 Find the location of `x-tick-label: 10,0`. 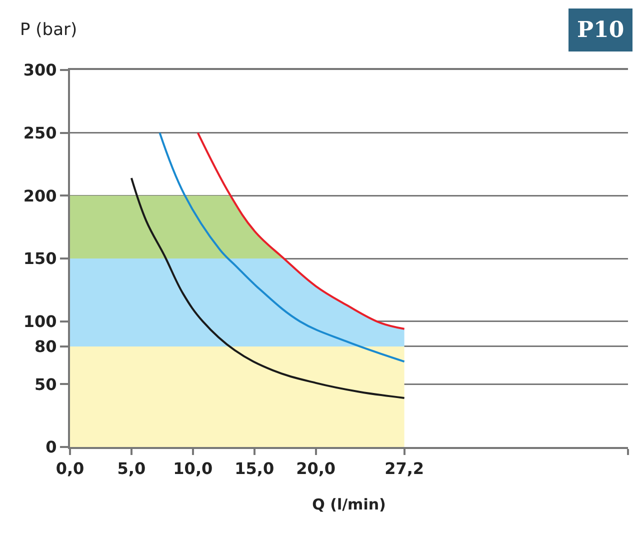

x-tick-label: 10,0 is located at coordinates (193, 468).